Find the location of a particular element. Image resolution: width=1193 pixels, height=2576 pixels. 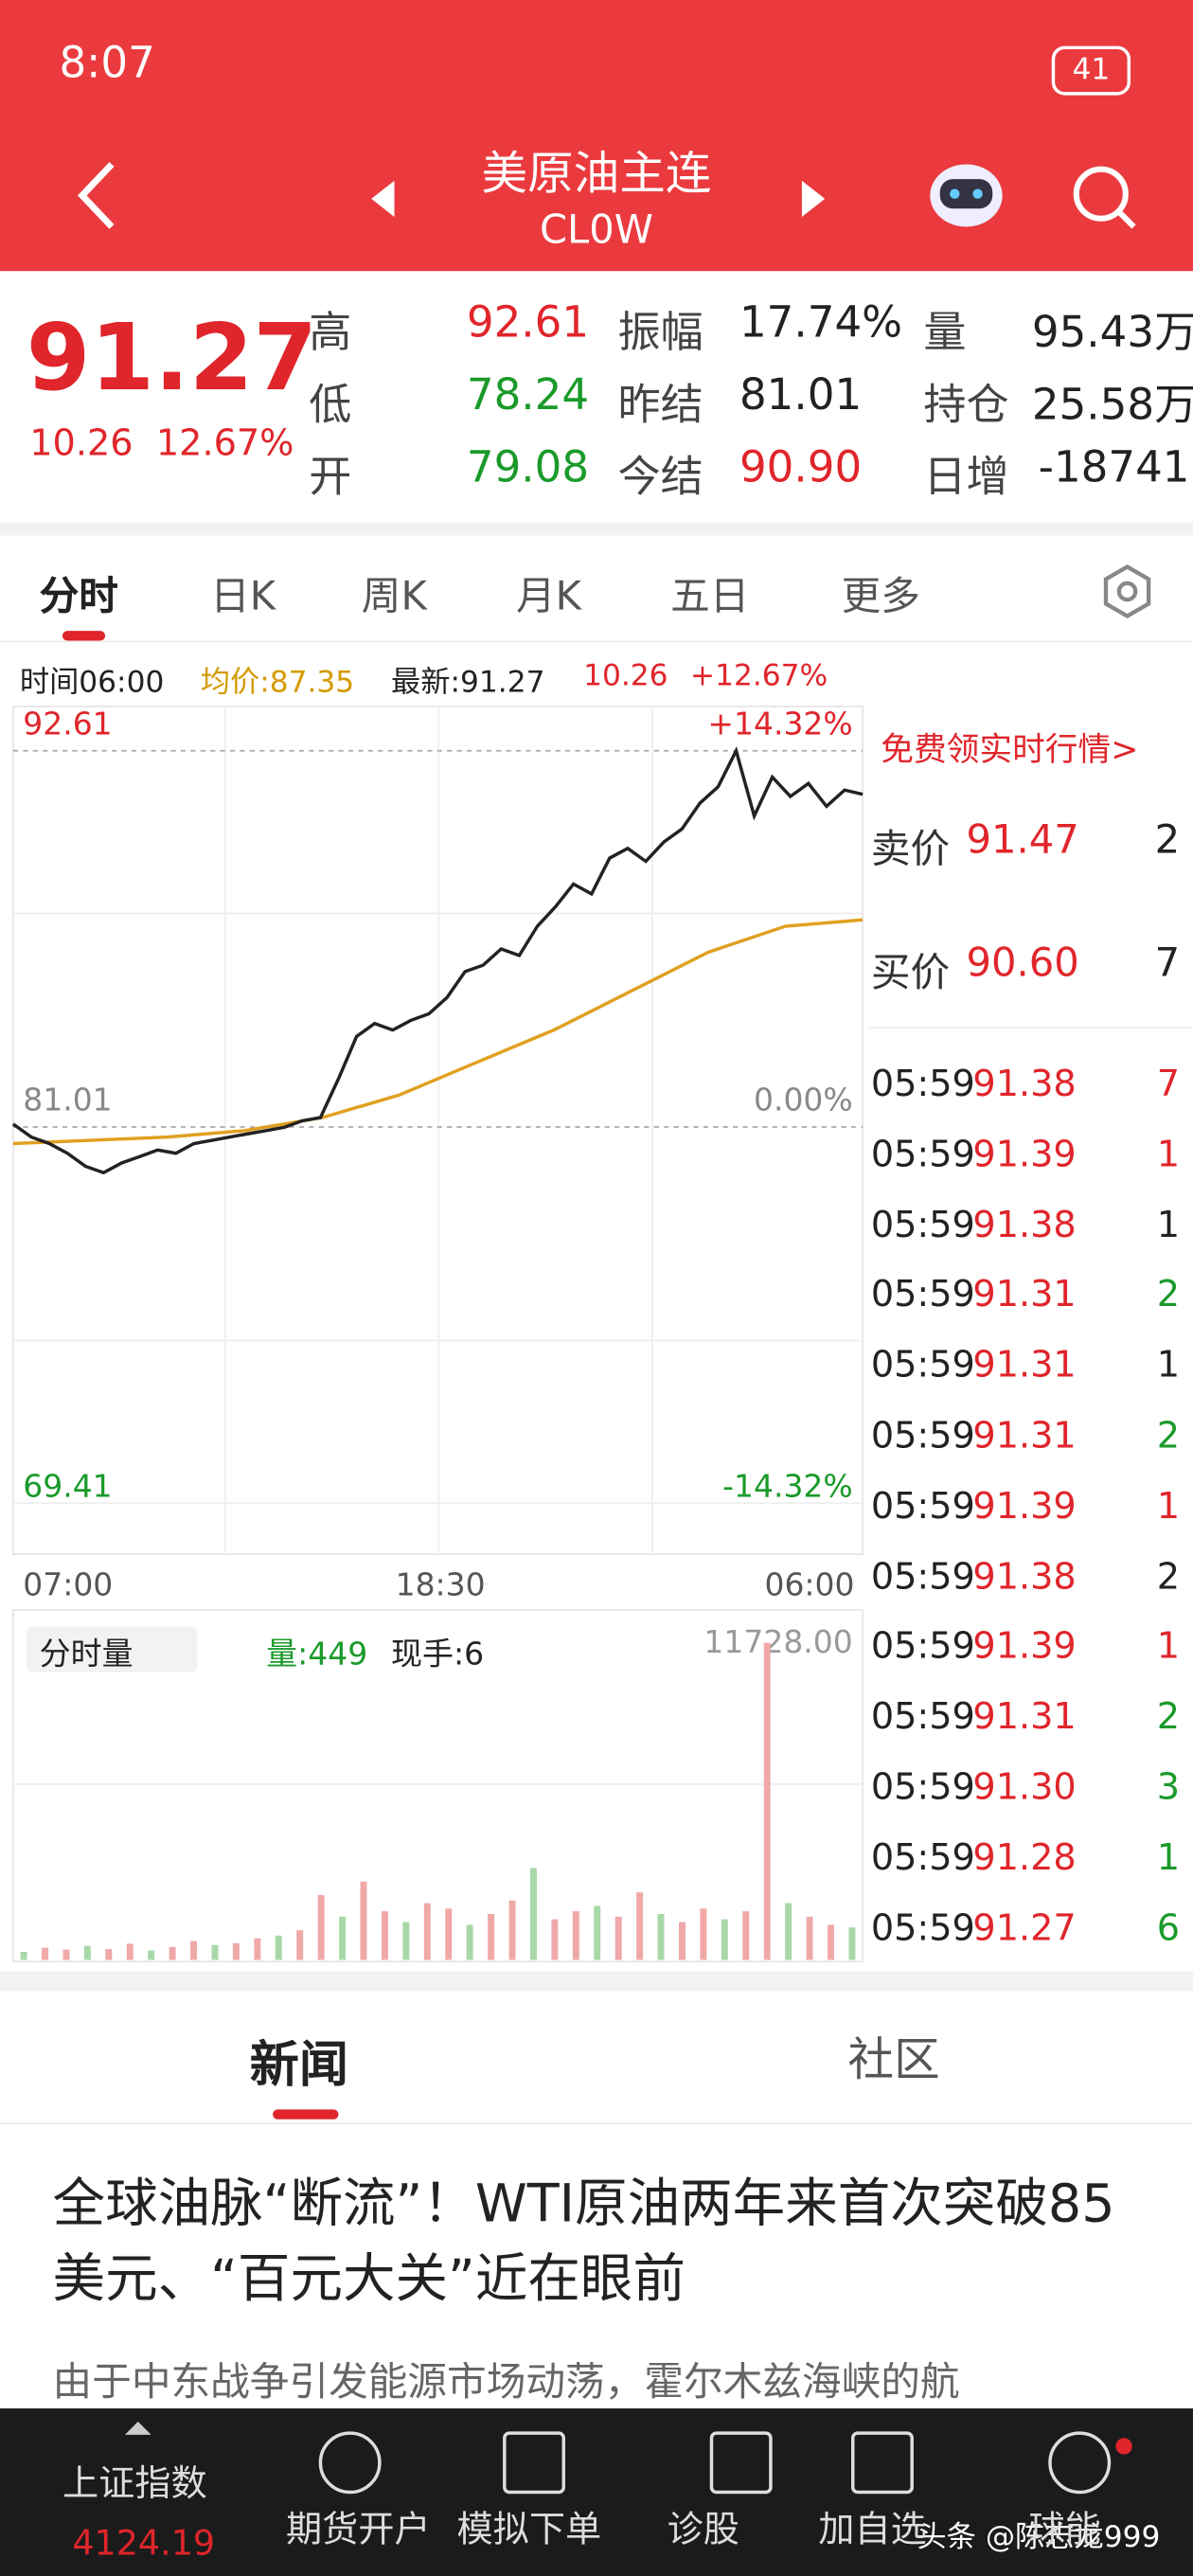

tab: 日K is located at coordinates (243, 596).